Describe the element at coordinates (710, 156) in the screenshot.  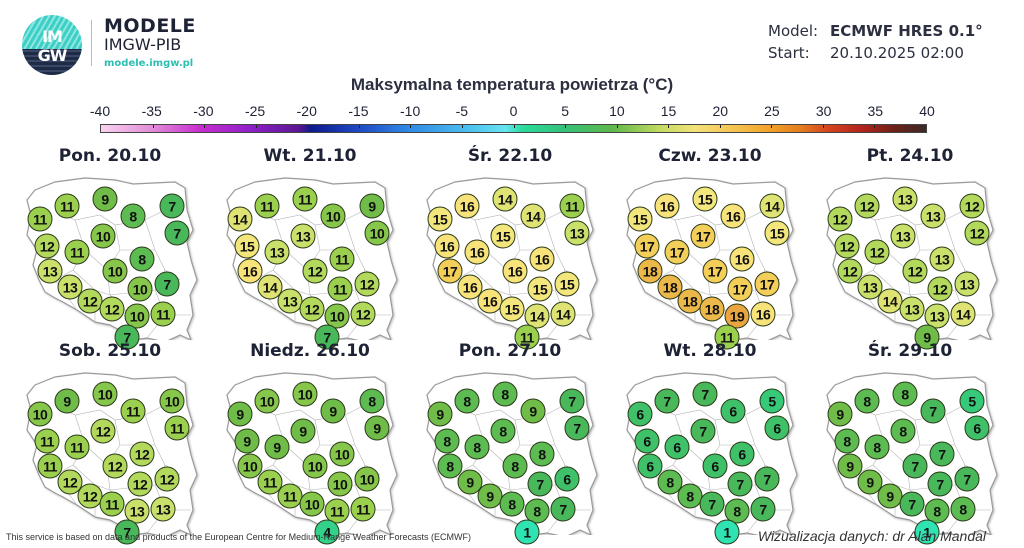
I see `day-label: Czw. 23.10` at that location.